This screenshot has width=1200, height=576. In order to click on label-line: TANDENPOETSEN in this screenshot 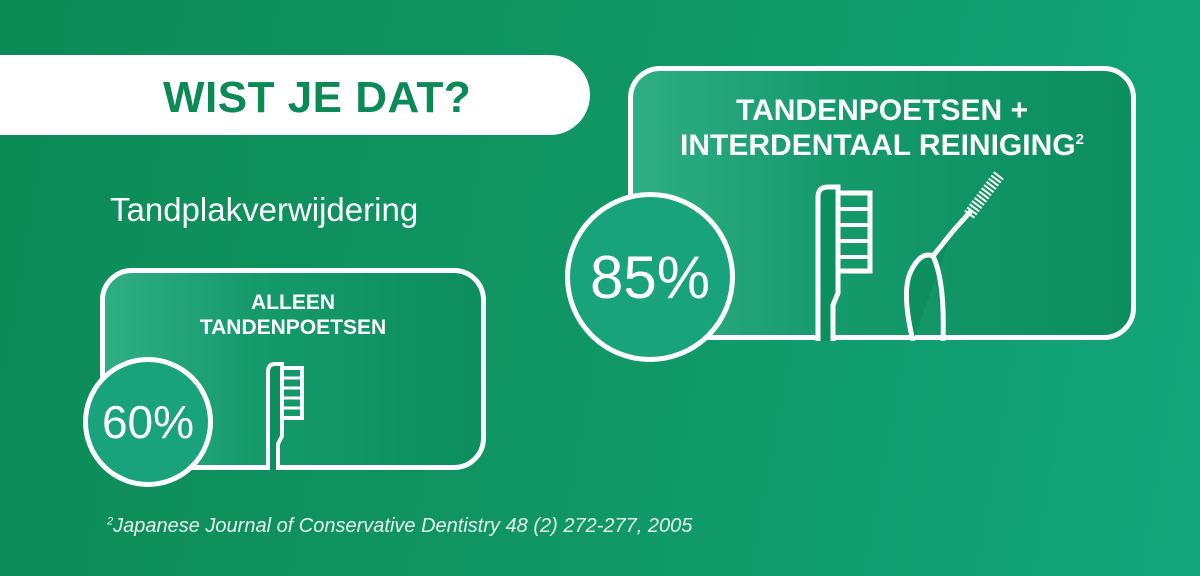, I will do `click(293, 327)`.